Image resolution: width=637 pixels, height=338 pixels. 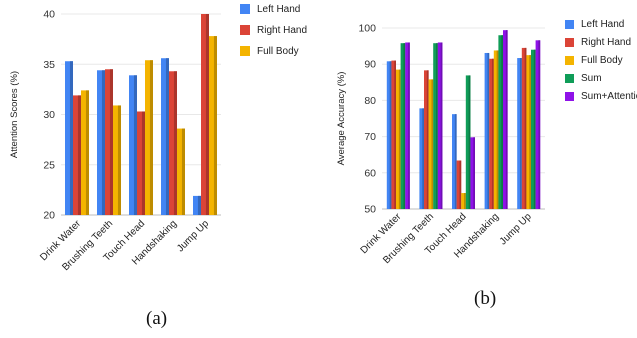 I want to click on y-tick-label: 30, so click(x=49, y=115).